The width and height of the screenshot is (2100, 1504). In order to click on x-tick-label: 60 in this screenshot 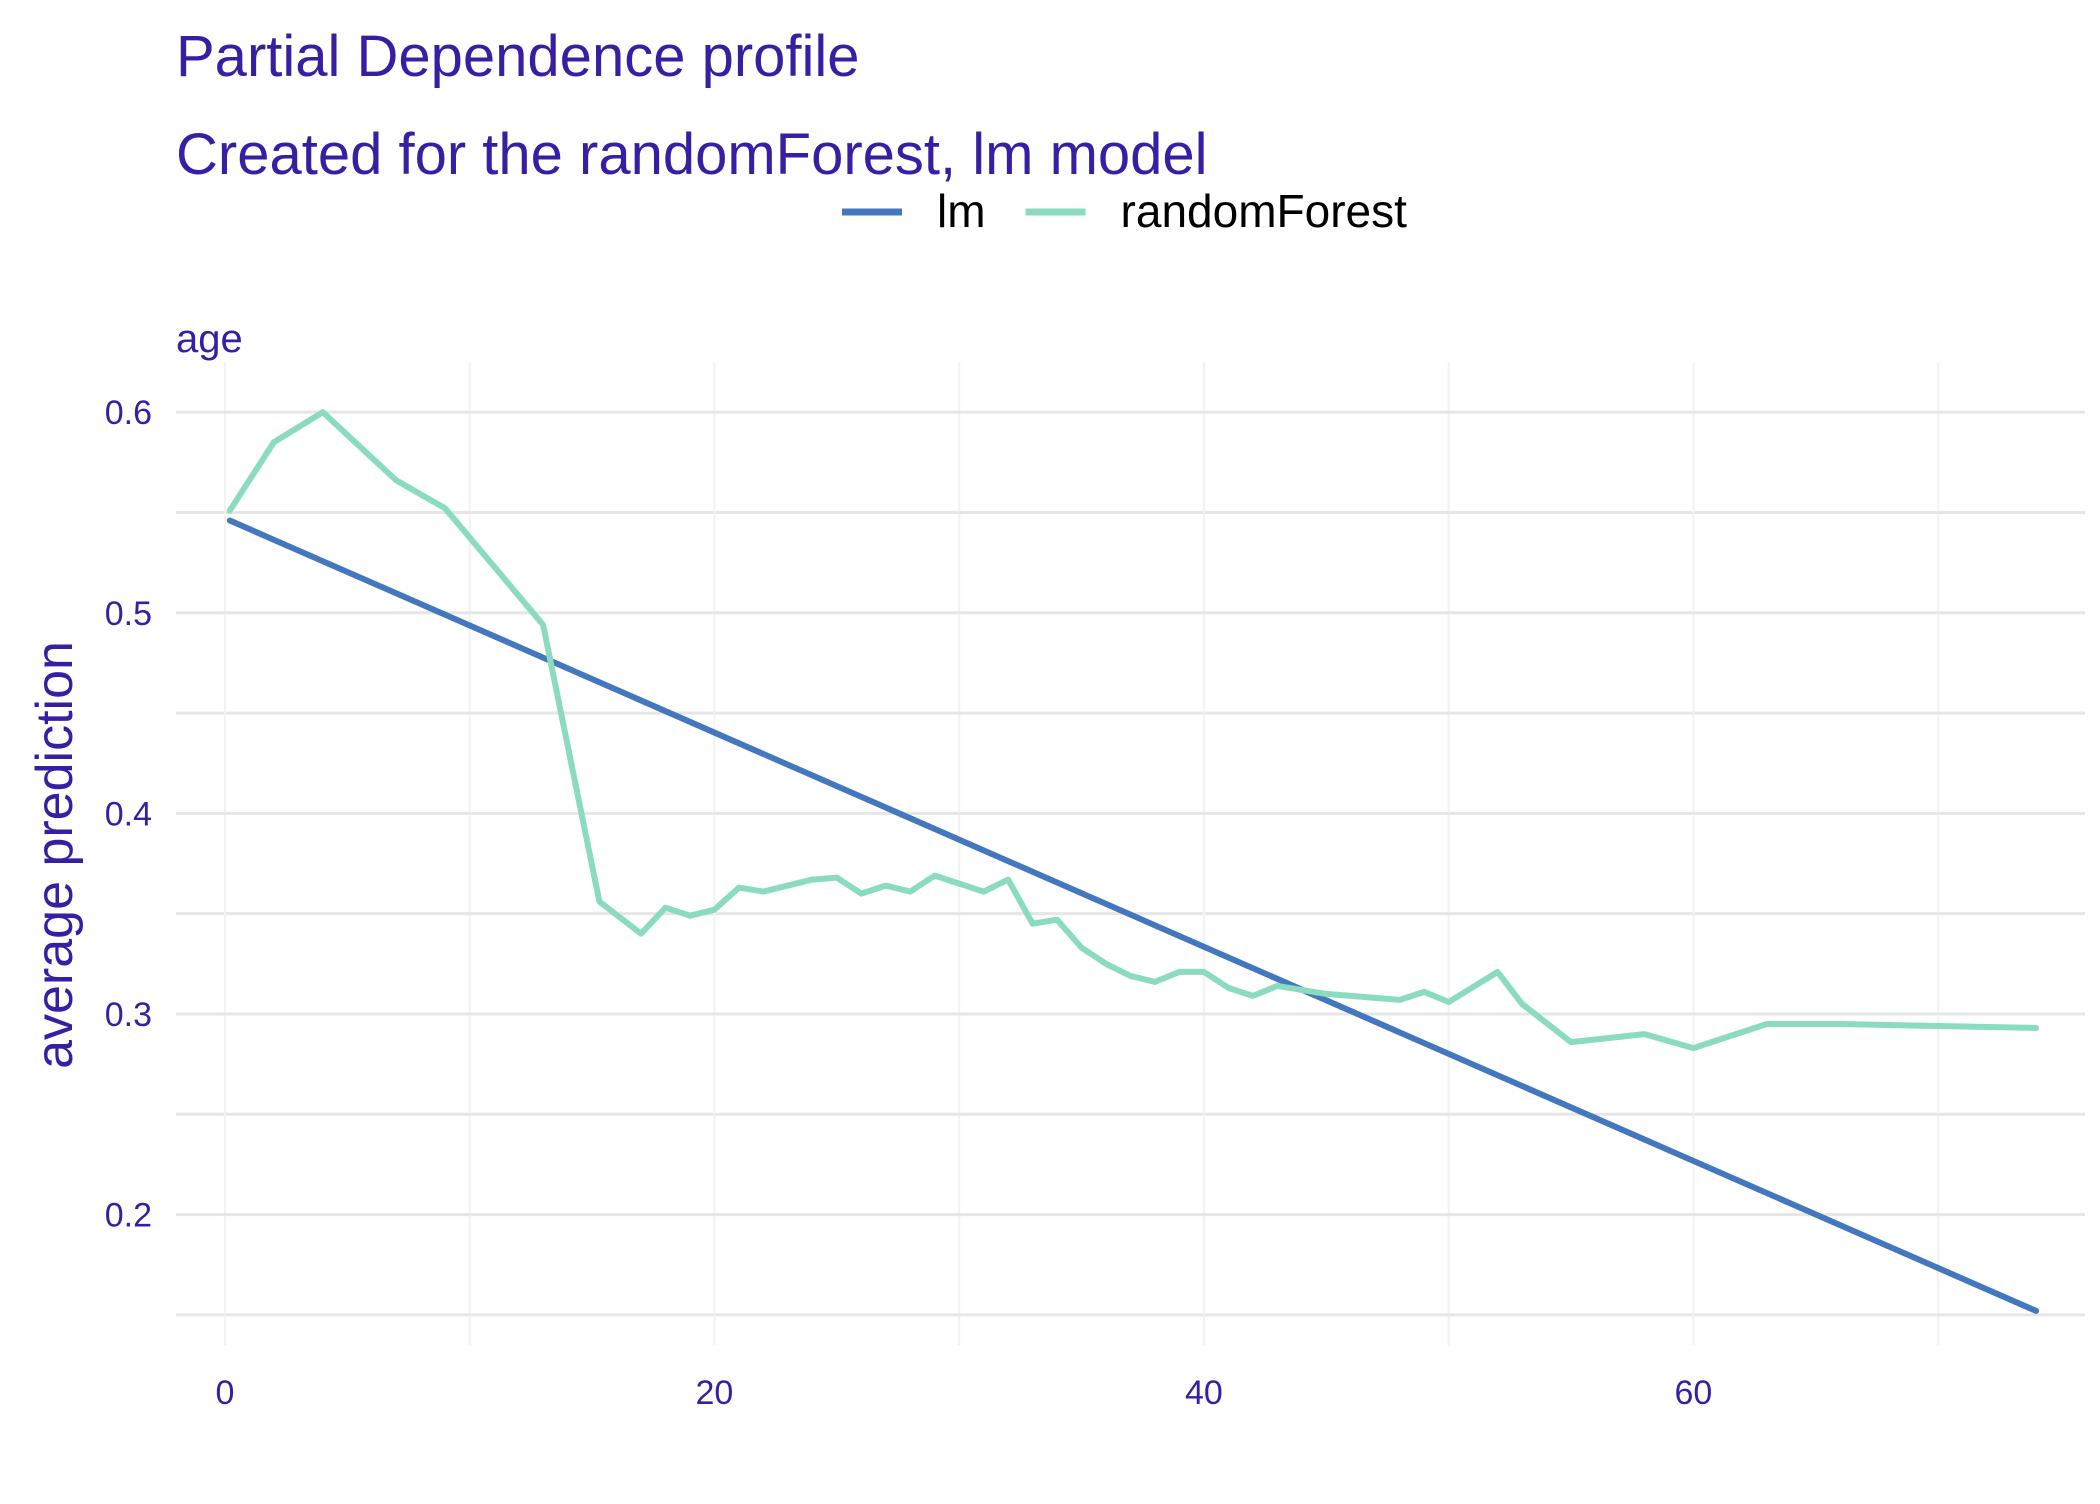, I will do `click(1693, 1393)`.